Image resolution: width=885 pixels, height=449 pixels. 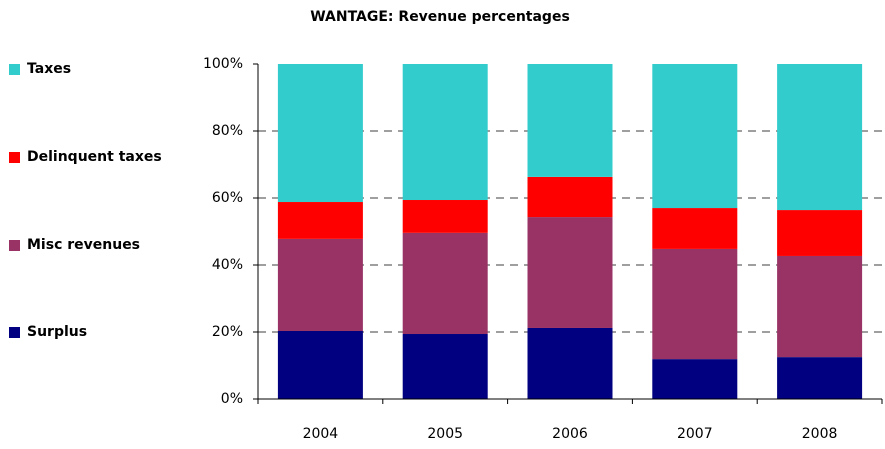 I want to click on y-tick-label: 20%, so click(x=227, y=332).